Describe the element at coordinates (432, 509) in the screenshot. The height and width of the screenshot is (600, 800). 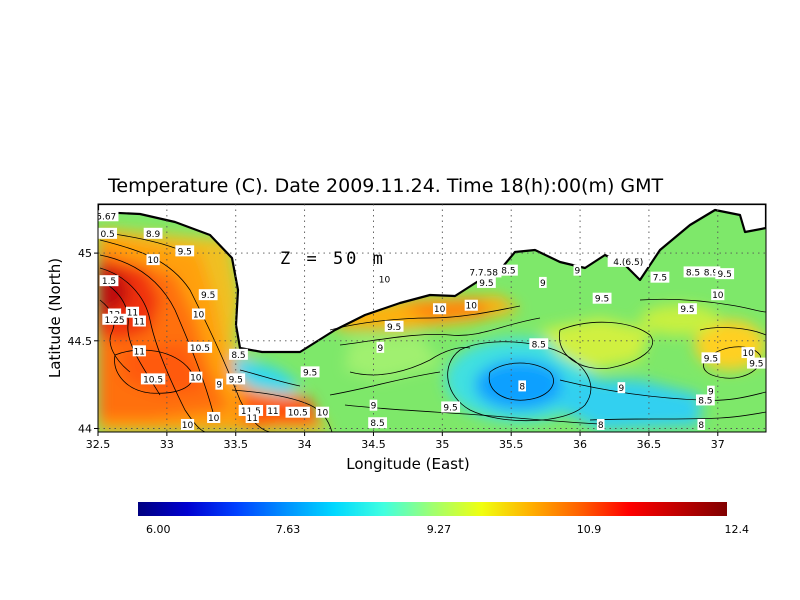
I see `colorbar-gradient` at that location.